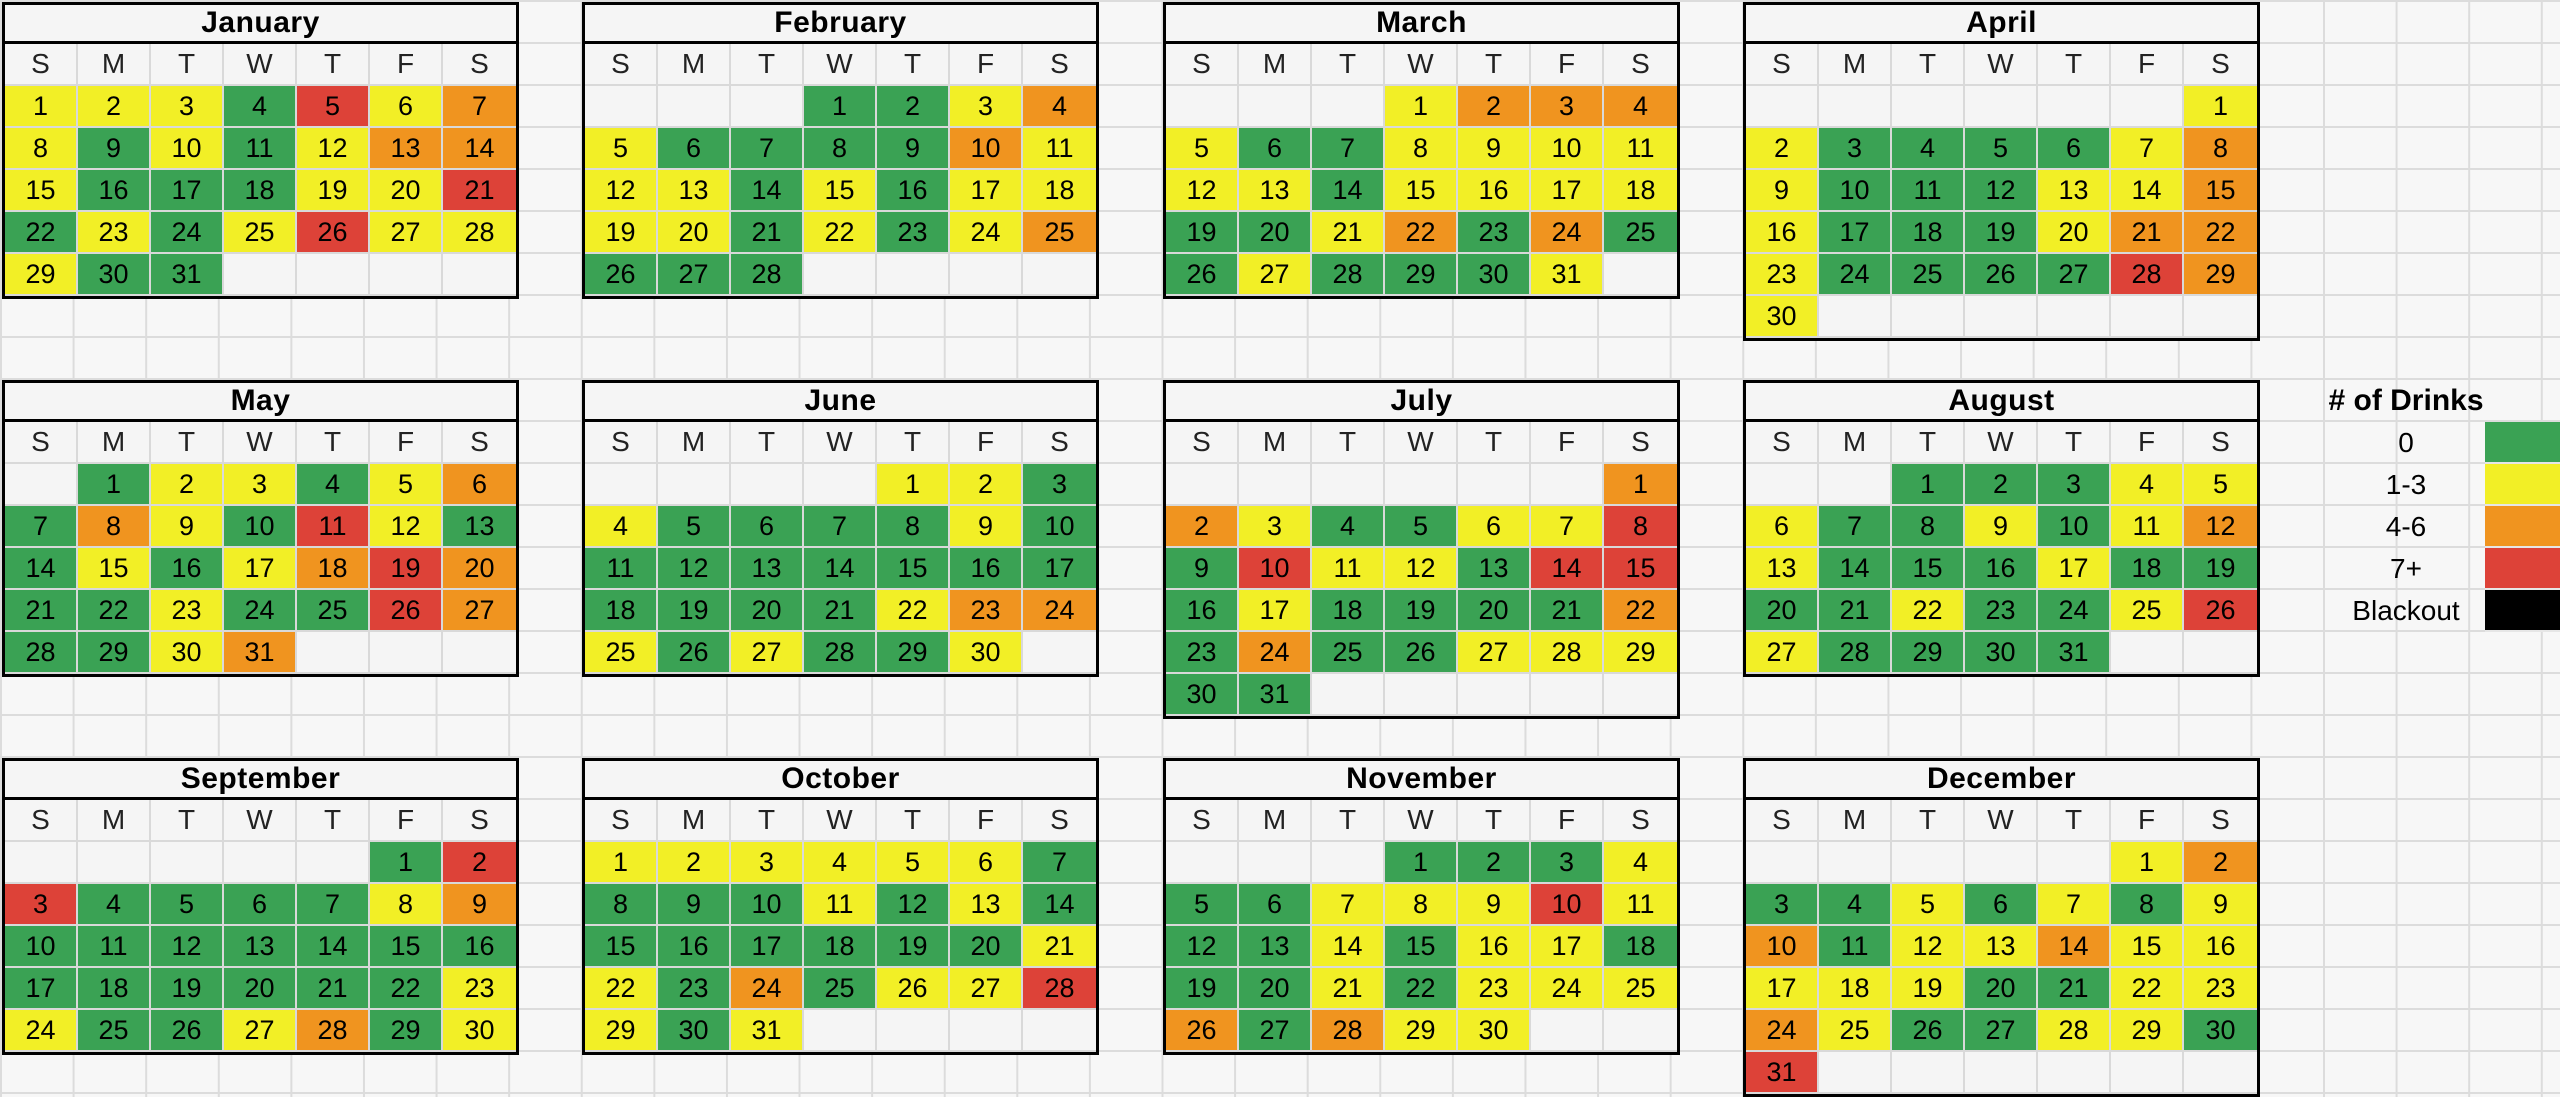 The image size is (2560, 1097). I want to click on day-cell-november-20: 20, so click(1275, 989).